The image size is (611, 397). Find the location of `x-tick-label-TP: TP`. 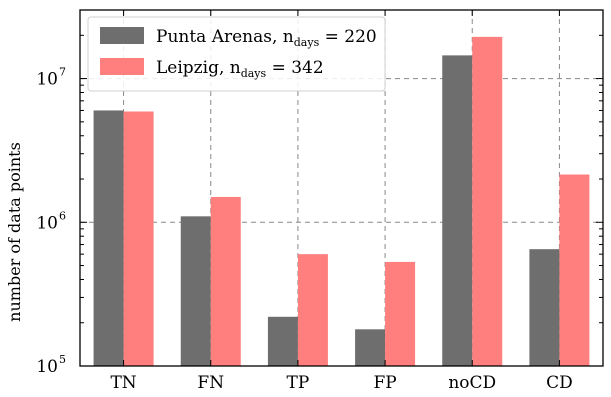

x-tick-label-TP: TP is located at coordinates (298, 383).